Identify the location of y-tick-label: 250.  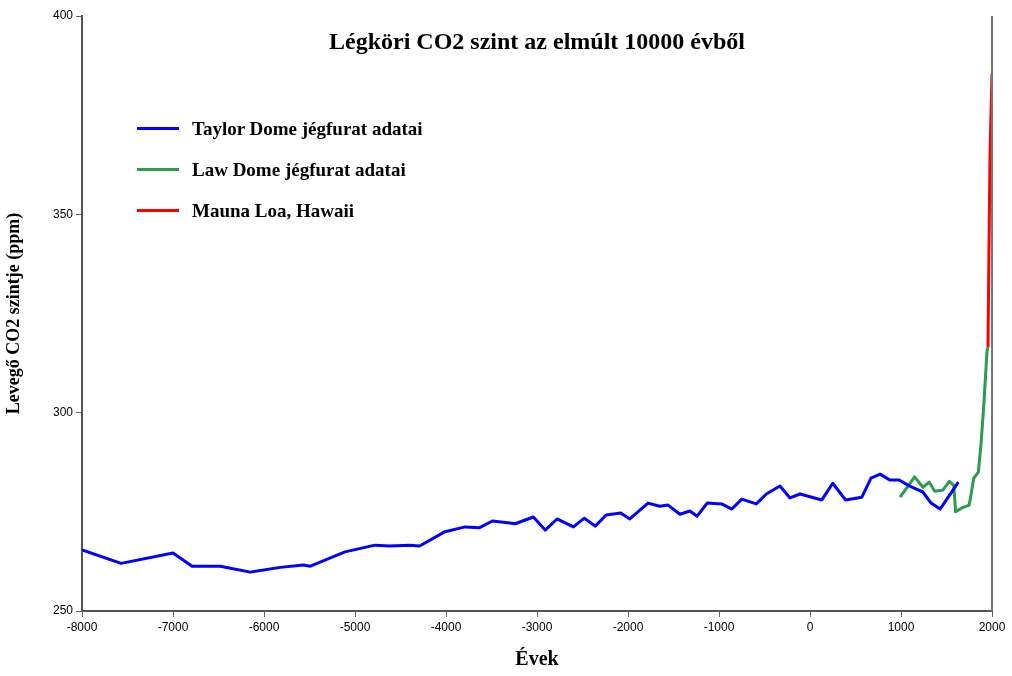
(63, 610).